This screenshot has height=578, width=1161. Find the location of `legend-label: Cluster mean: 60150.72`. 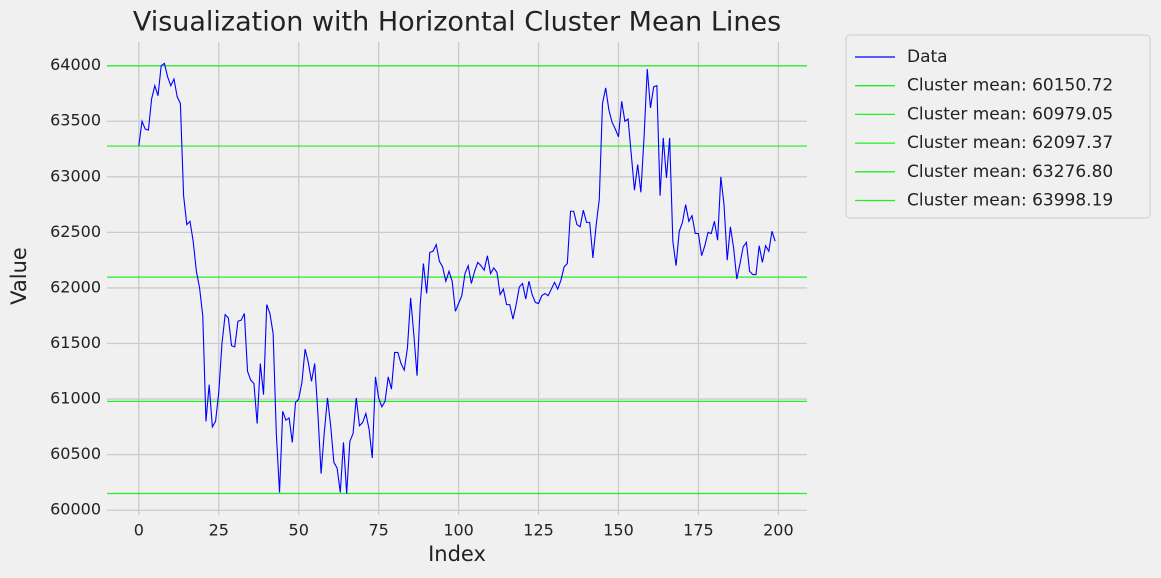

legend-label: Cluster mean: 60150.72 is located at coordinates (1010, 86).